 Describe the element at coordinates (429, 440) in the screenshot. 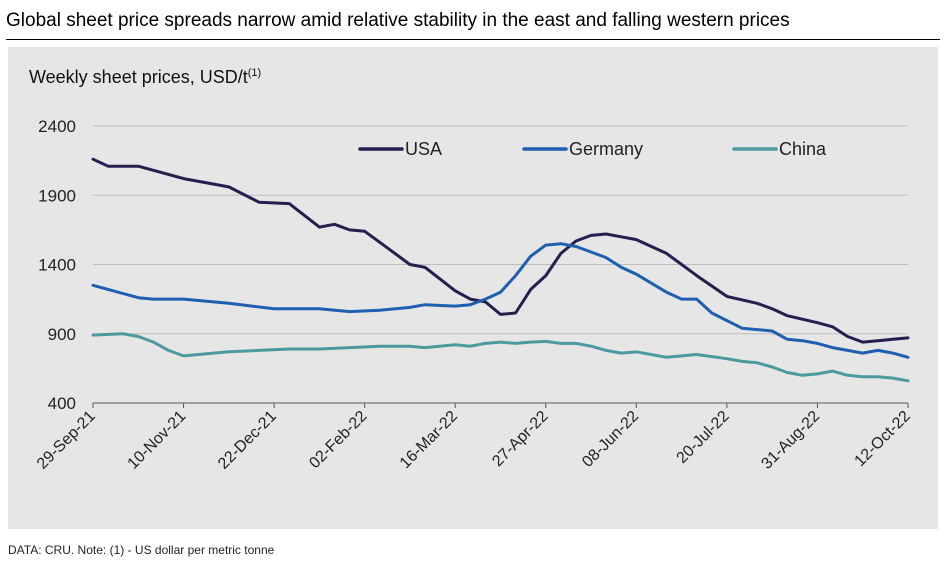

I see `x-tick-label: 16-Mar-22` at that location.